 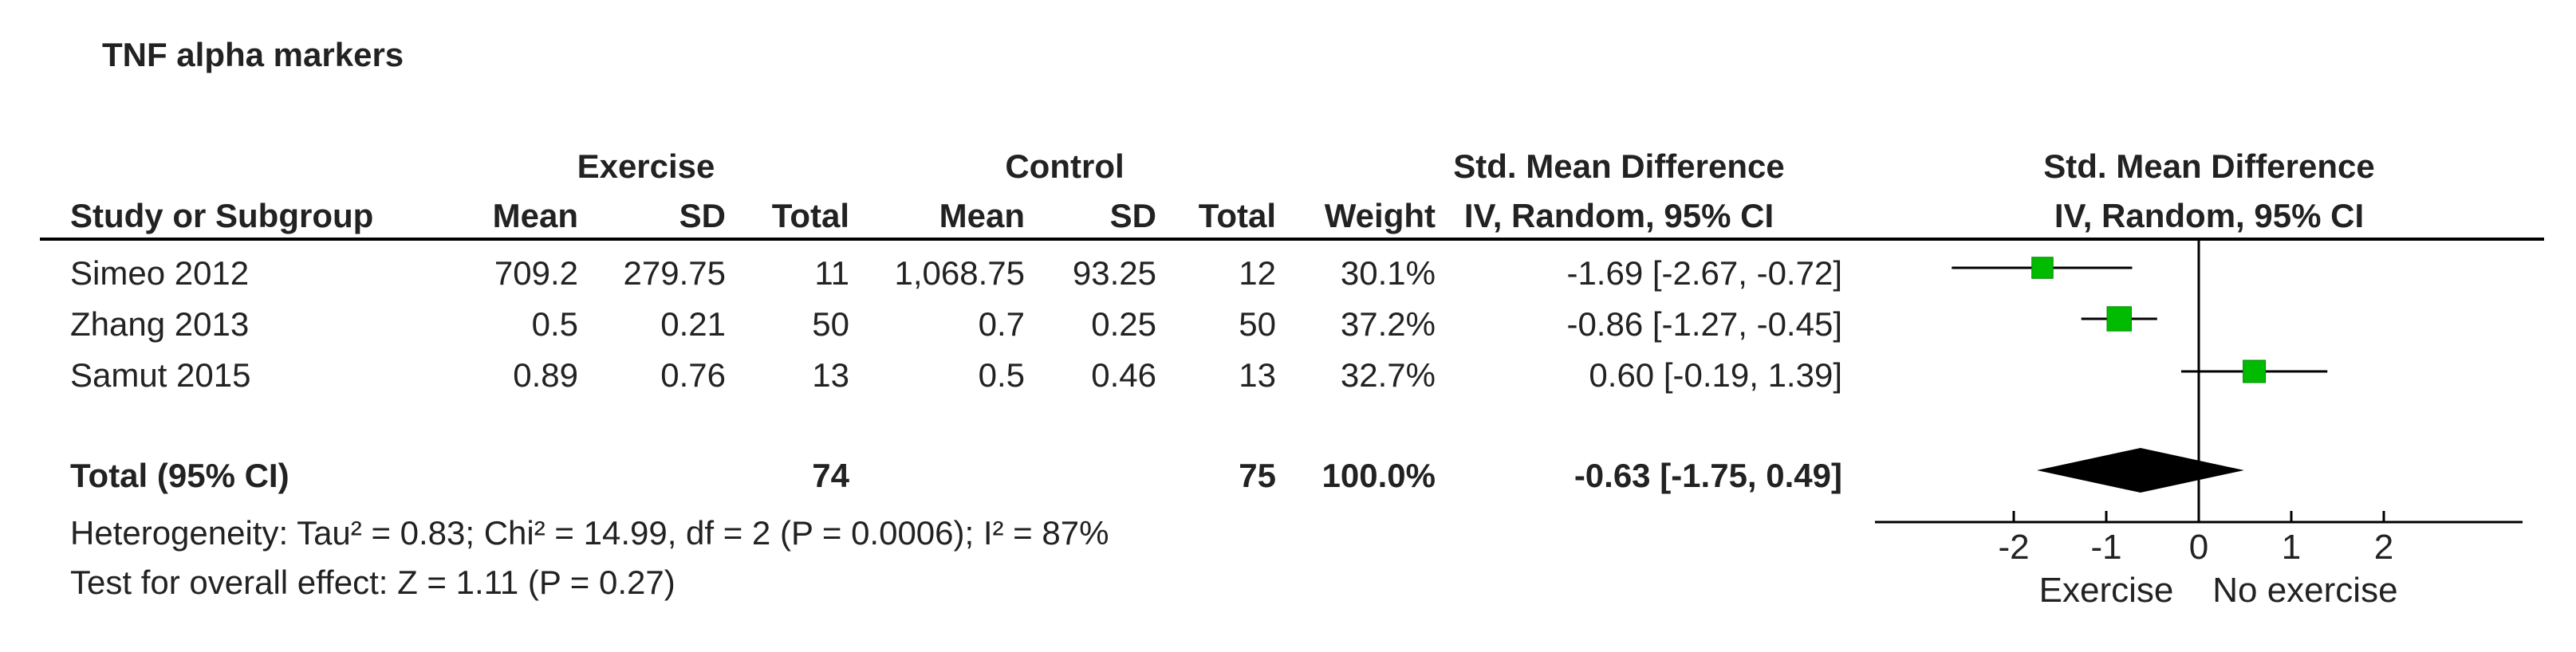 I want to click on header-ct-sd: SD, so click(x=1132, y=215).